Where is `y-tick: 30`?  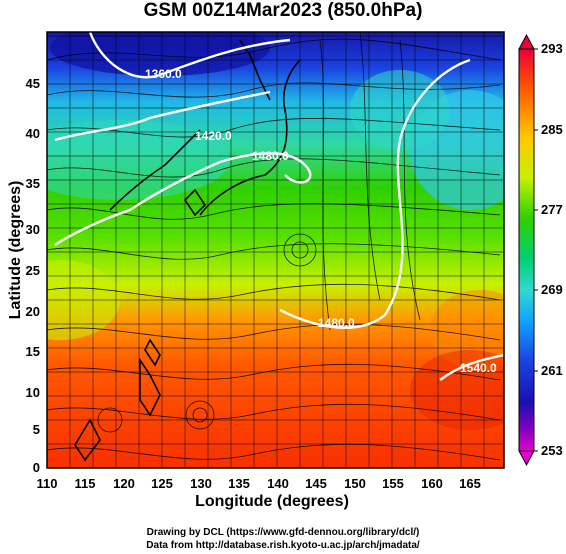 y-tick: 30 is located at coordinates (32, 229).